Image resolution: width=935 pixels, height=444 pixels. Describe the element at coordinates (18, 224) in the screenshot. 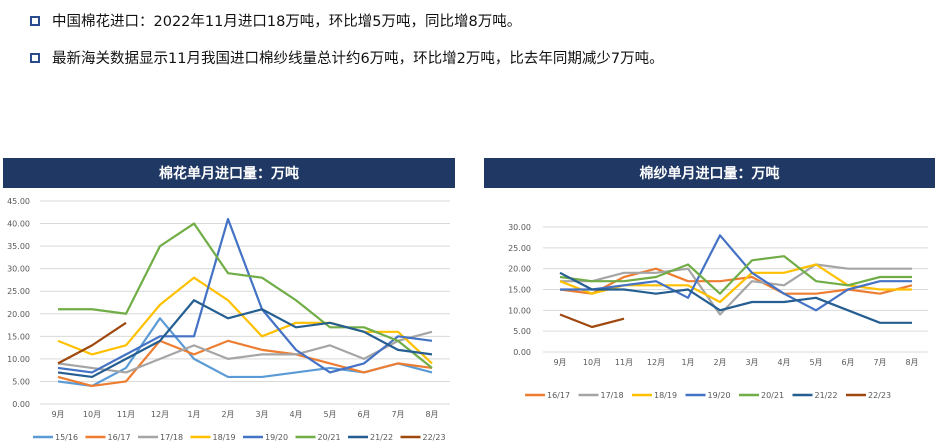

I see `y-tick-label: 40.00` at that location.